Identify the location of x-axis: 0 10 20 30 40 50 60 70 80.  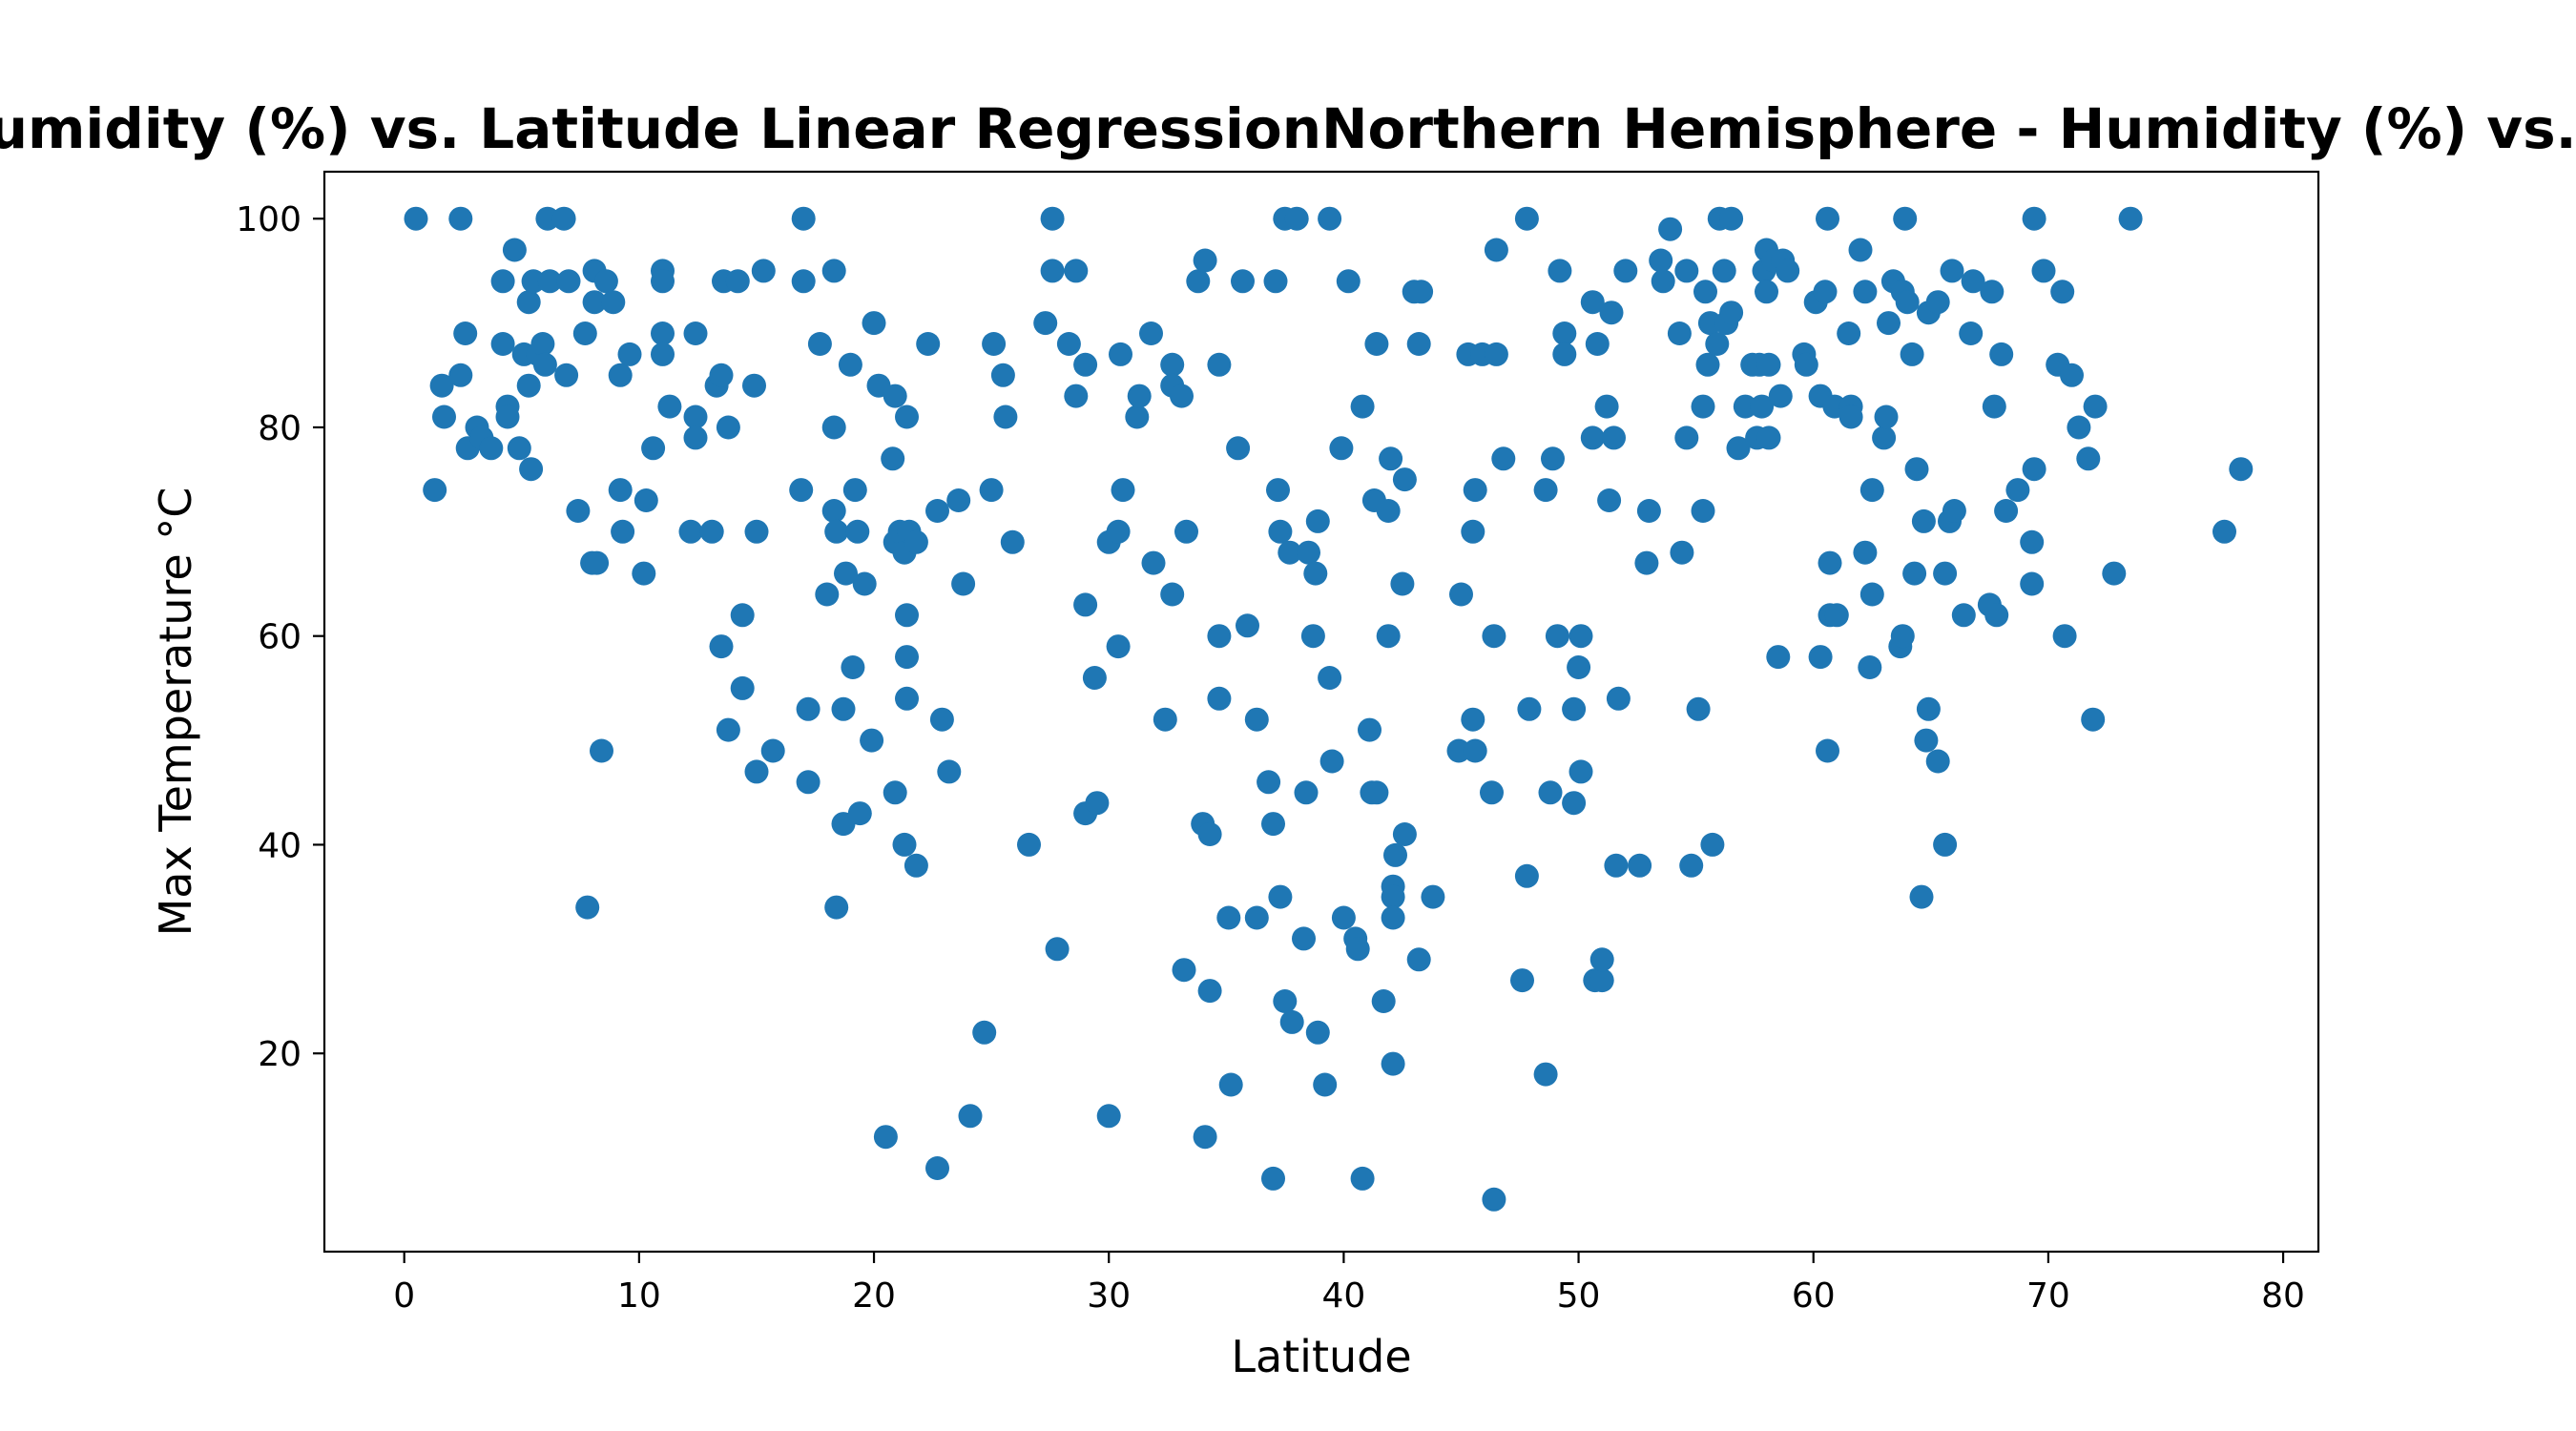
(1349, 1284).